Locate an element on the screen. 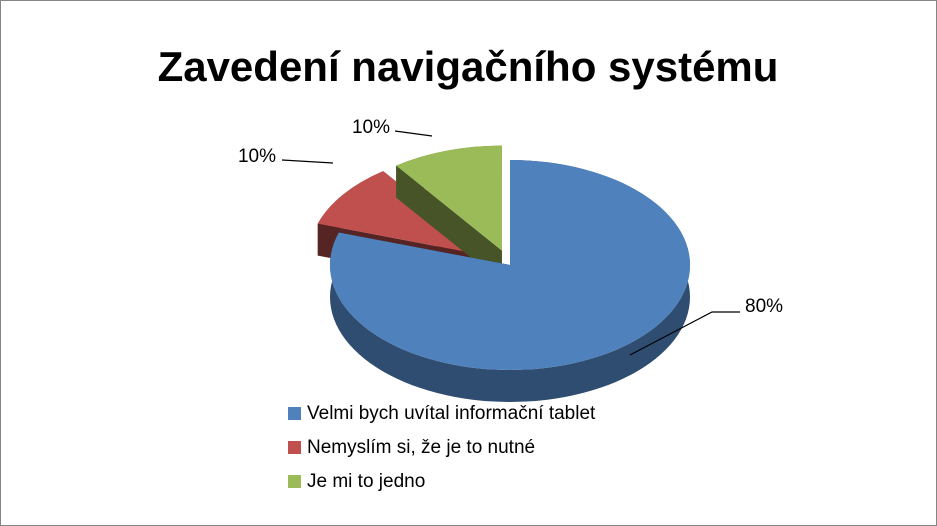  slice-side is located at coordinates (449, 224).